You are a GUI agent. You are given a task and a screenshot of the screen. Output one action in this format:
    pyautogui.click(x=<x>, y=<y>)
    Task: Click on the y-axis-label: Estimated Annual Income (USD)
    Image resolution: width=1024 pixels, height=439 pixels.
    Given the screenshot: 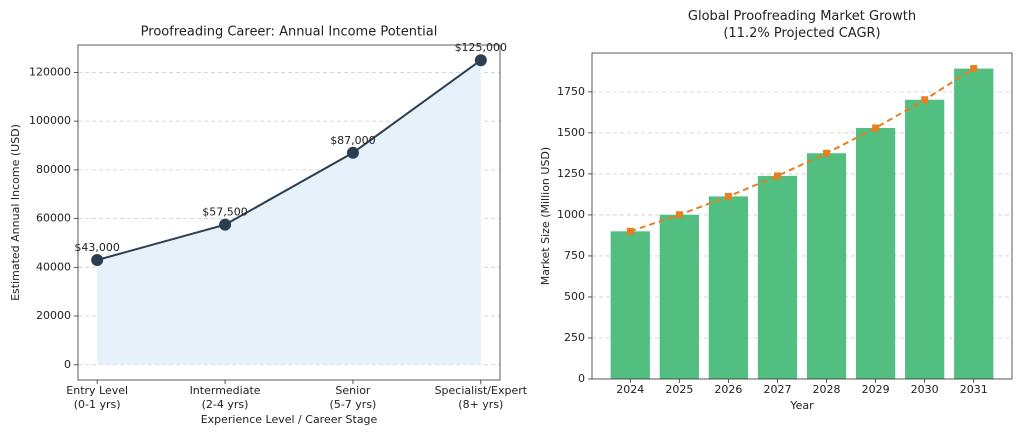 What is the action you would take?
    pyautogui.click(x=15, y=212)
    